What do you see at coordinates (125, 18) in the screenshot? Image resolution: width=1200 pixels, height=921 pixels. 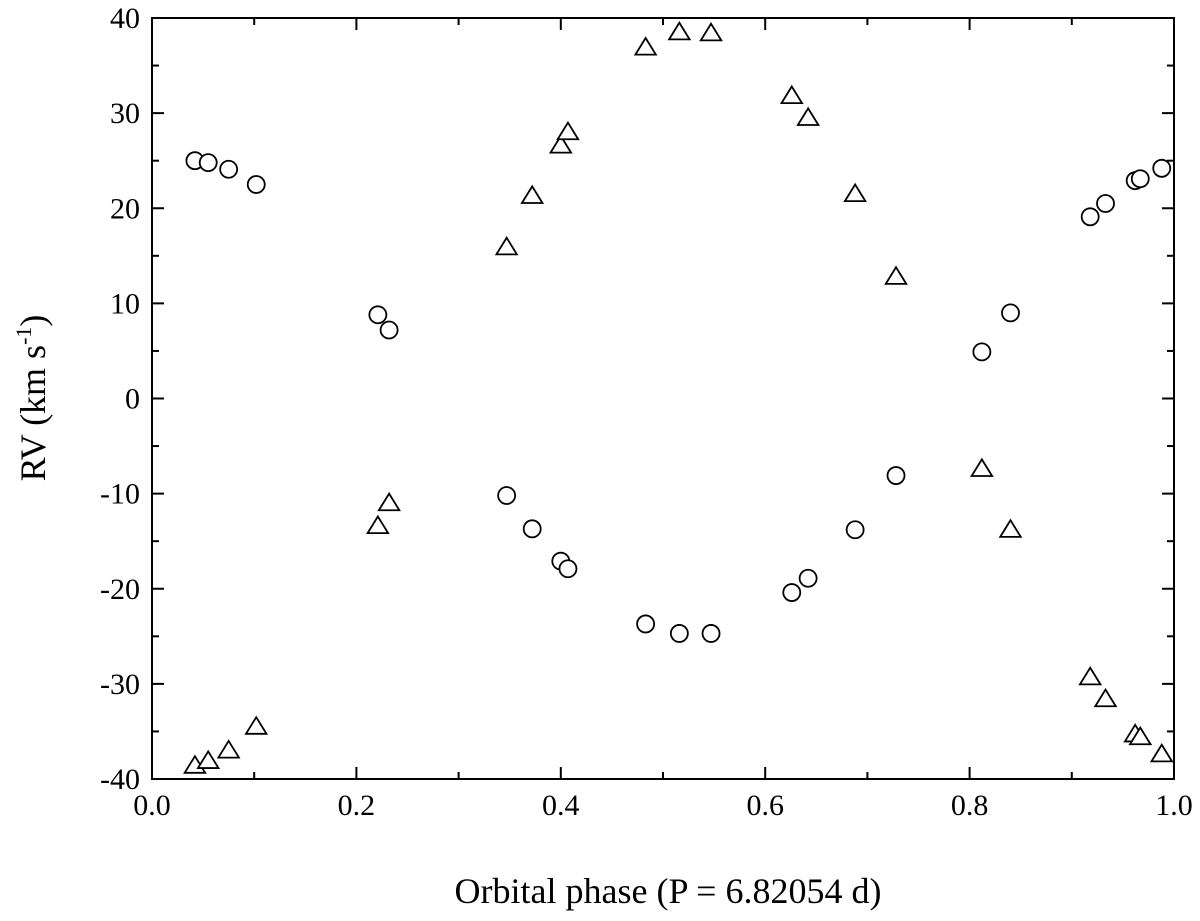 I see `y-tick-label: 40` at bounding box center [125, 18].